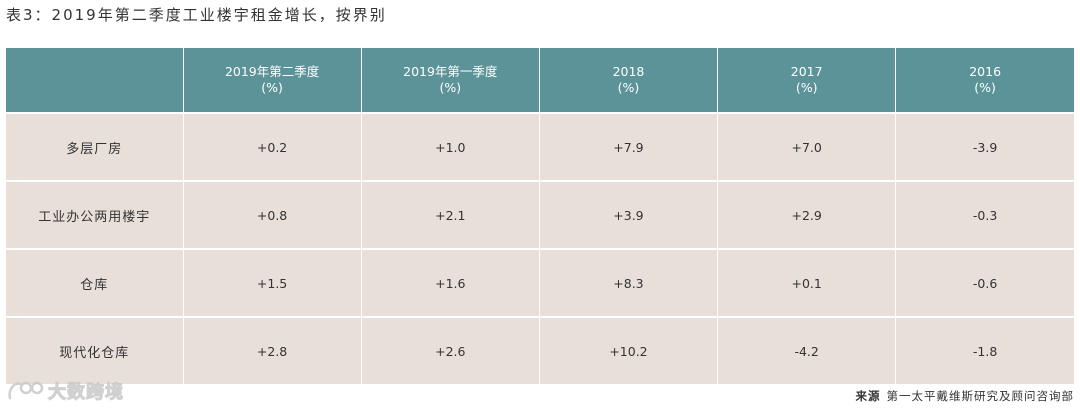 The height and width of the screenshot is (410, 1080). I want to click on table-cell: -0.6, so click(984, 282).